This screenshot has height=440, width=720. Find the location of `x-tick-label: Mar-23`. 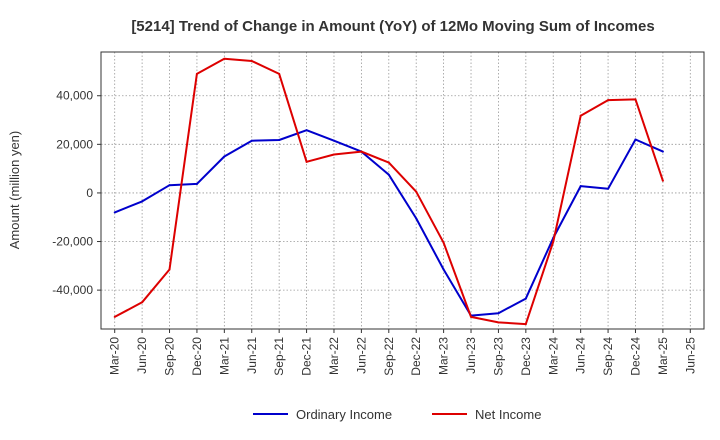

x-tick-label: Mar-23 is located at coordinates (444, 356).